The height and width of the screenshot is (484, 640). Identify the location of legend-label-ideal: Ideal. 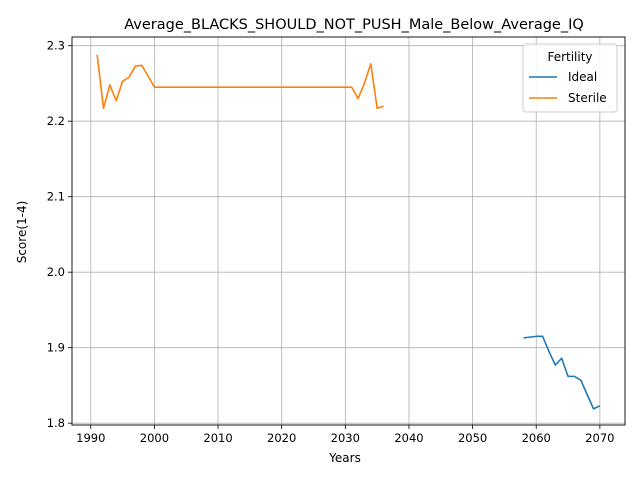
(582, 77).